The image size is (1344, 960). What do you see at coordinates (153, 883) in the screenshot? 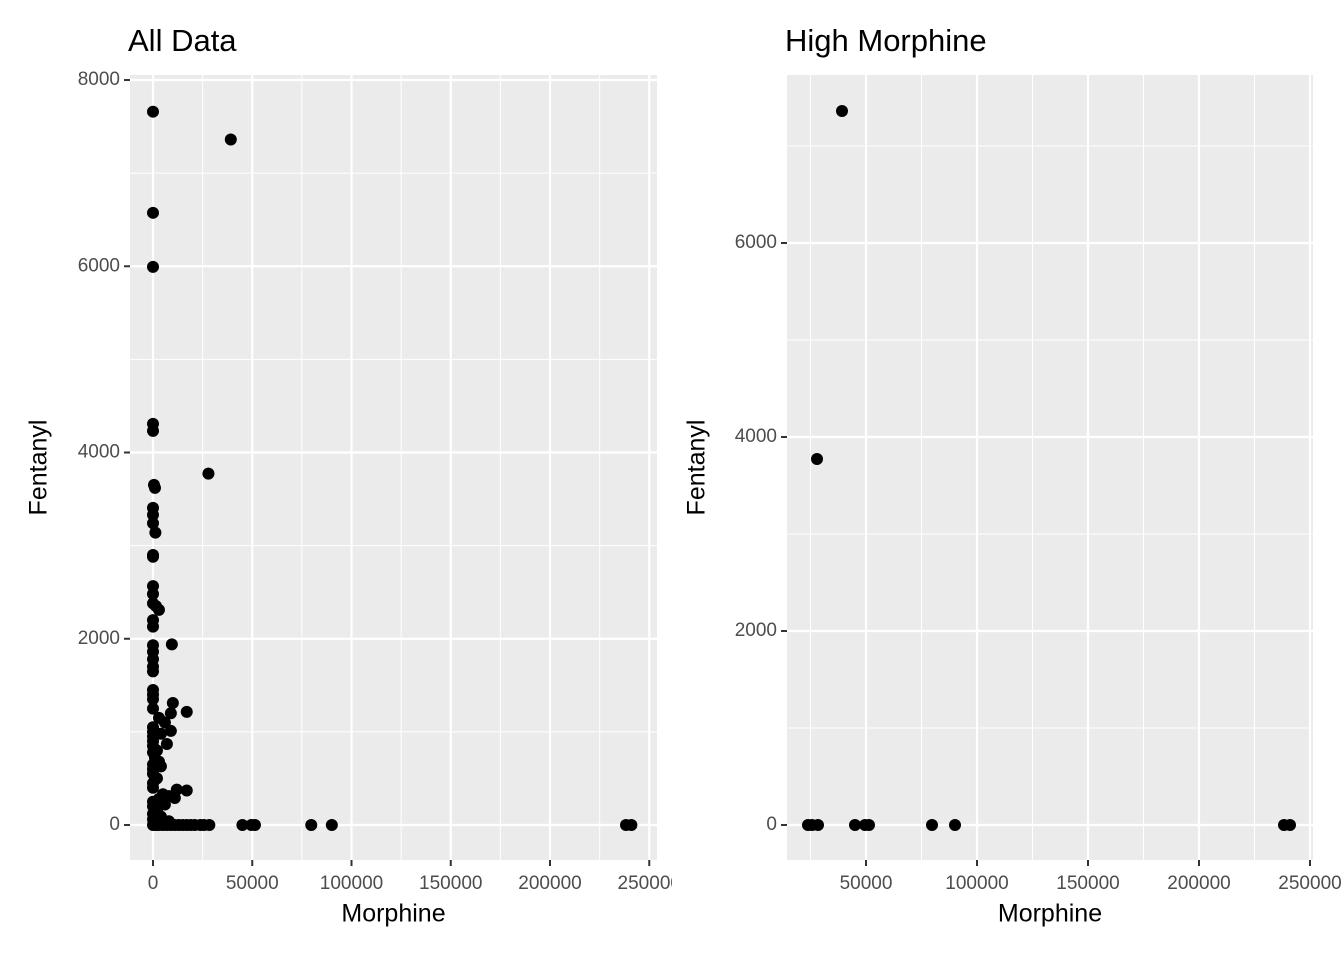
I see `x-tick-label: 0` at bounding box center [153, 883].